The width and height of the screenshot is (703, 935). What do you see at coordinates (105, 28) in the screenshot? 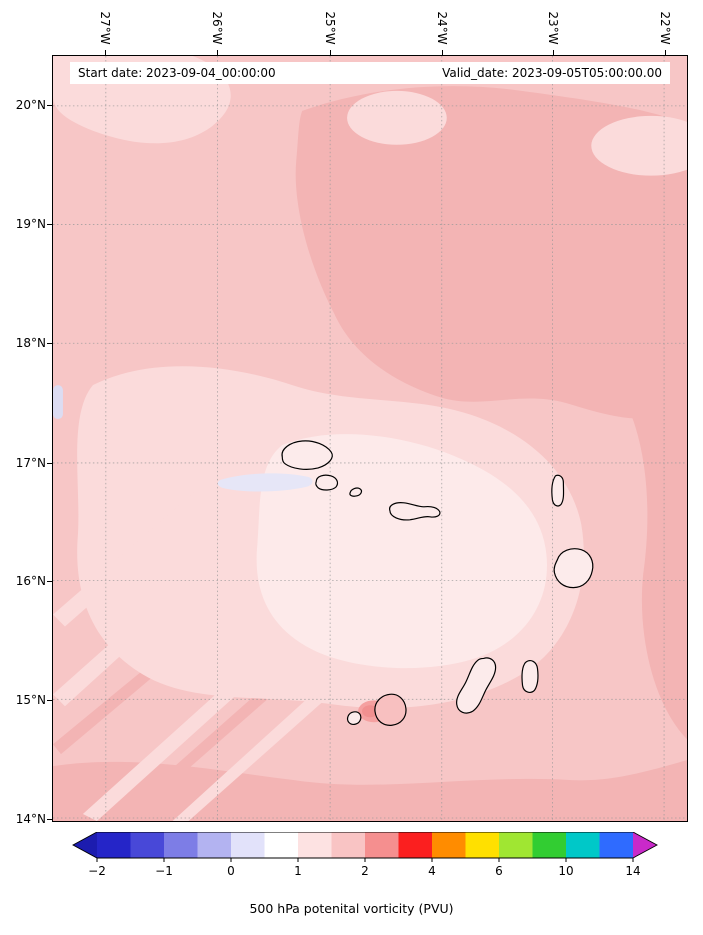
I see `lon-label: 27°W` at bounding box center [105, 28].